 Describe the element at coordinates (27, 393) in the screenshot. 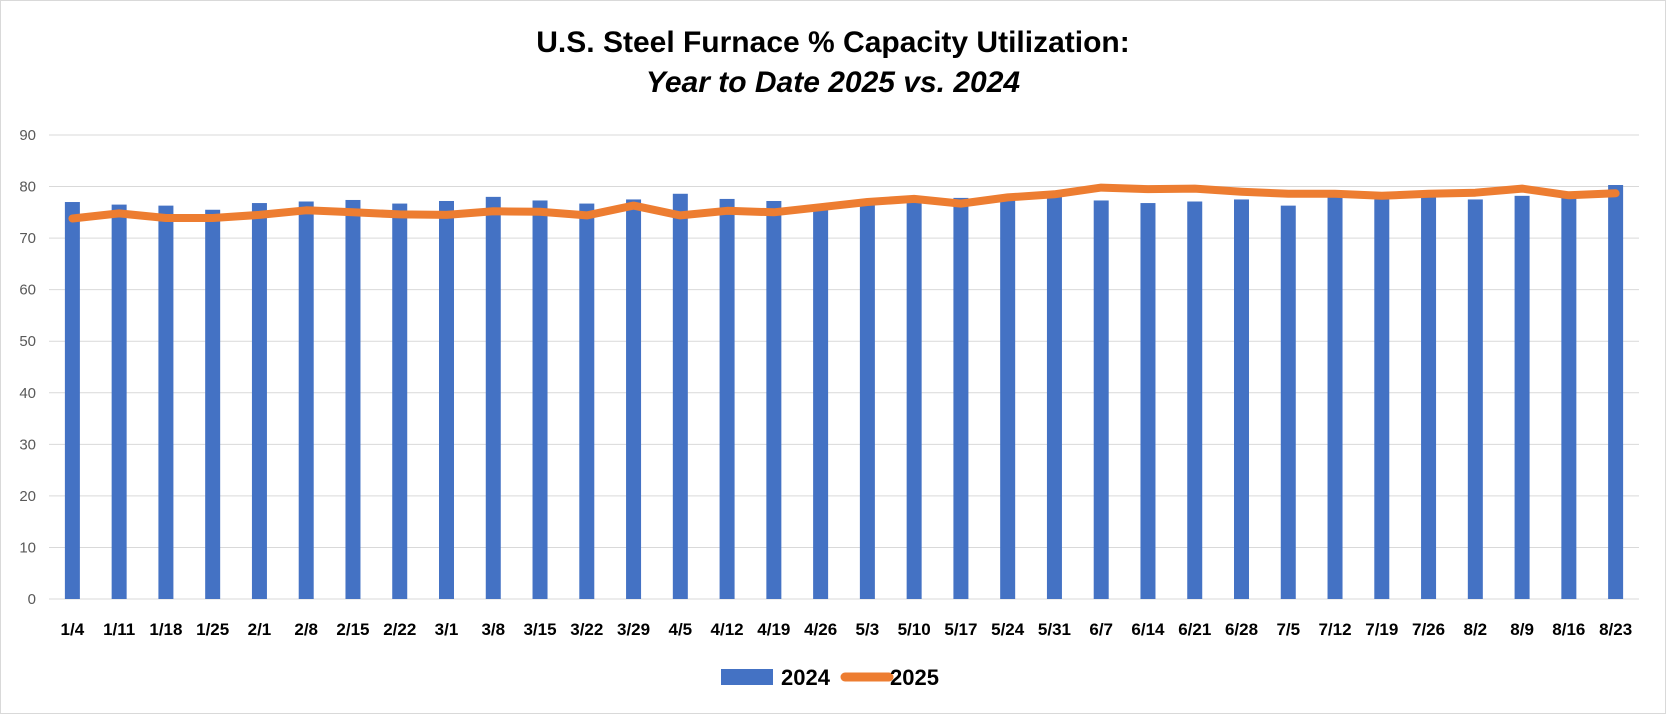

I see `y-tick-label: 40` at that location.